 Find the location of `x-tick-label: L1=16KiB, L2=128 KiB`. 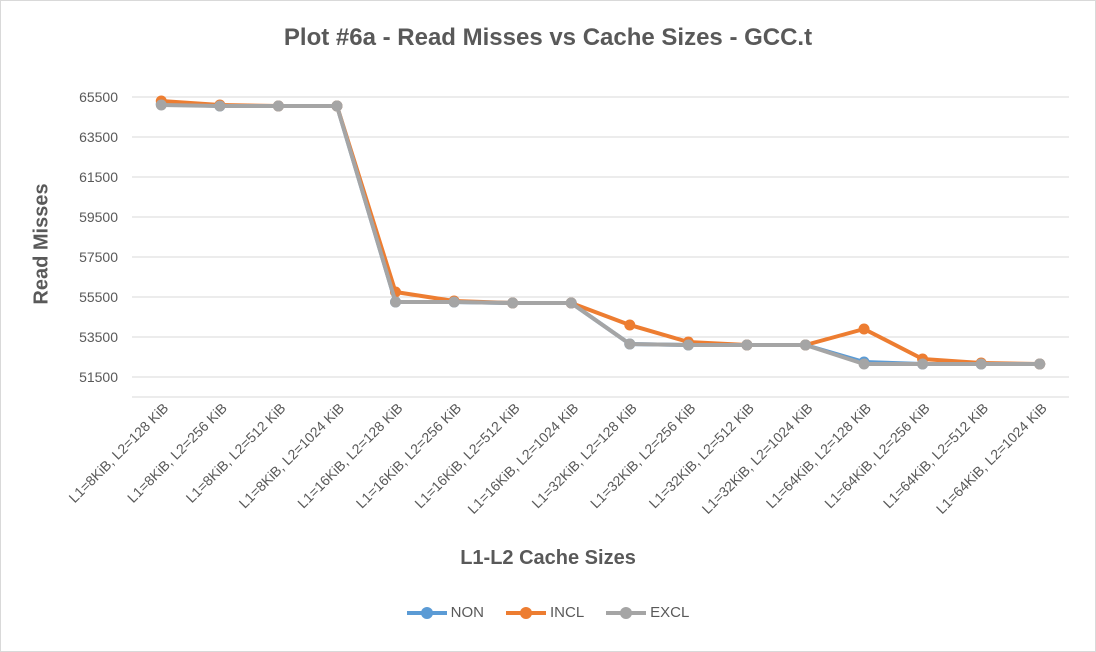

x-tick-label: L1=16KiB, L2=128 KiB is located at coordinates (349, 455).